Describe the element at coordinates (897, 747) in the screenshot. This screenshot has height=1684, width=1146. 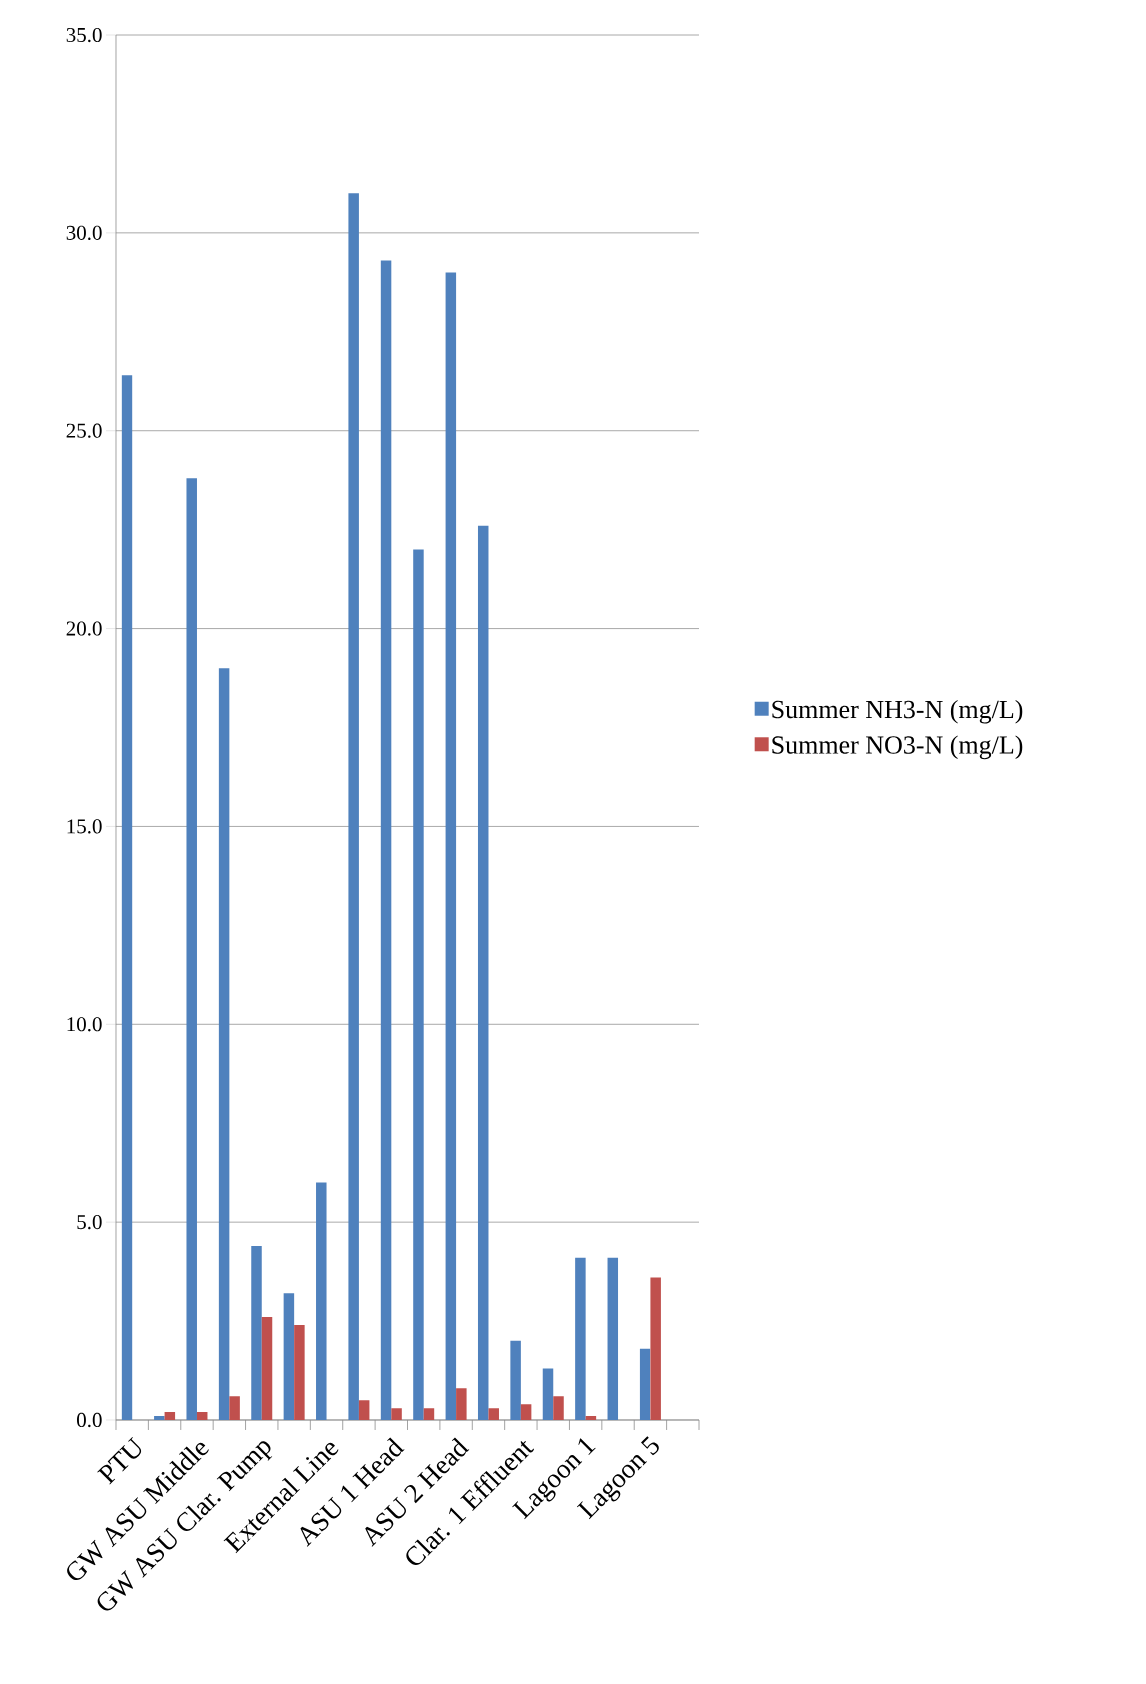
I see `legend-label: Summer NO3-N (mg/L)` at that location.